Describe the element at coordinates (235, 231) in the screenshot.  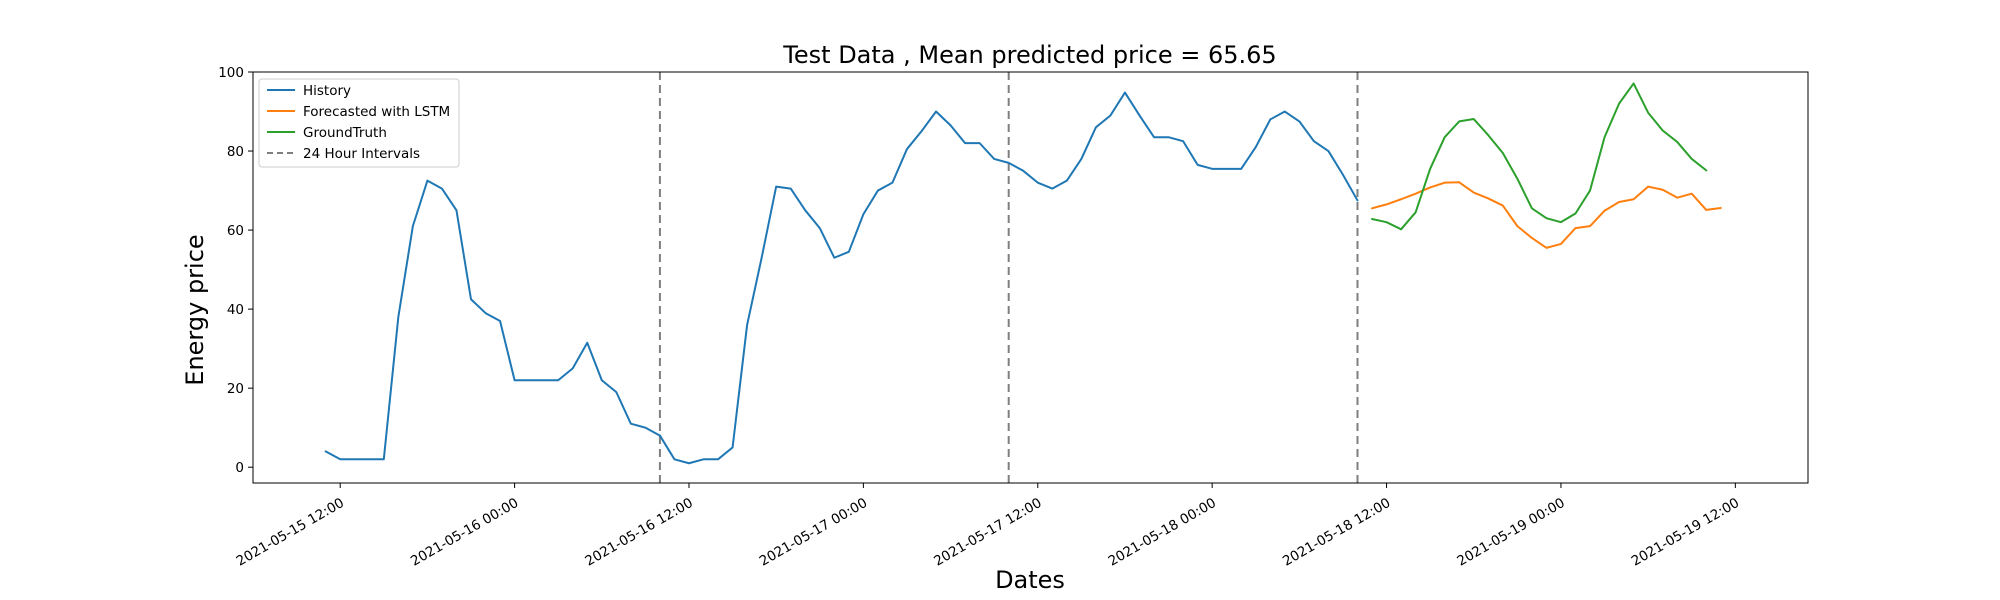
I see `y-tick-label-3: 60` at that location.